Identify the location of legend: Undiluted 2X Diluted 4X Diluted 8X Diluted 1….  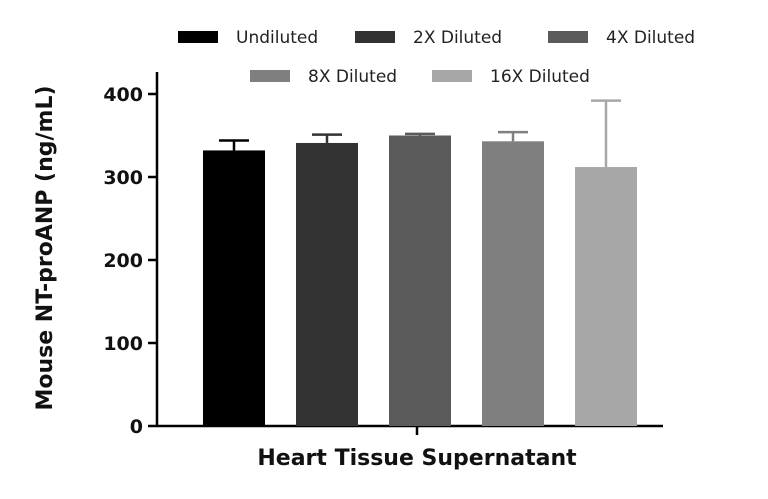
(436, 57).